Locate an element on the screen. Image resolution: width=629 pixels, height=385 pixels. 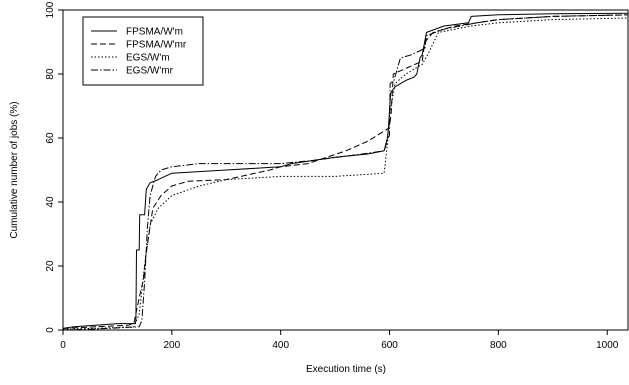
x-tick-label: 1000 is located at coordinates (607, 345).